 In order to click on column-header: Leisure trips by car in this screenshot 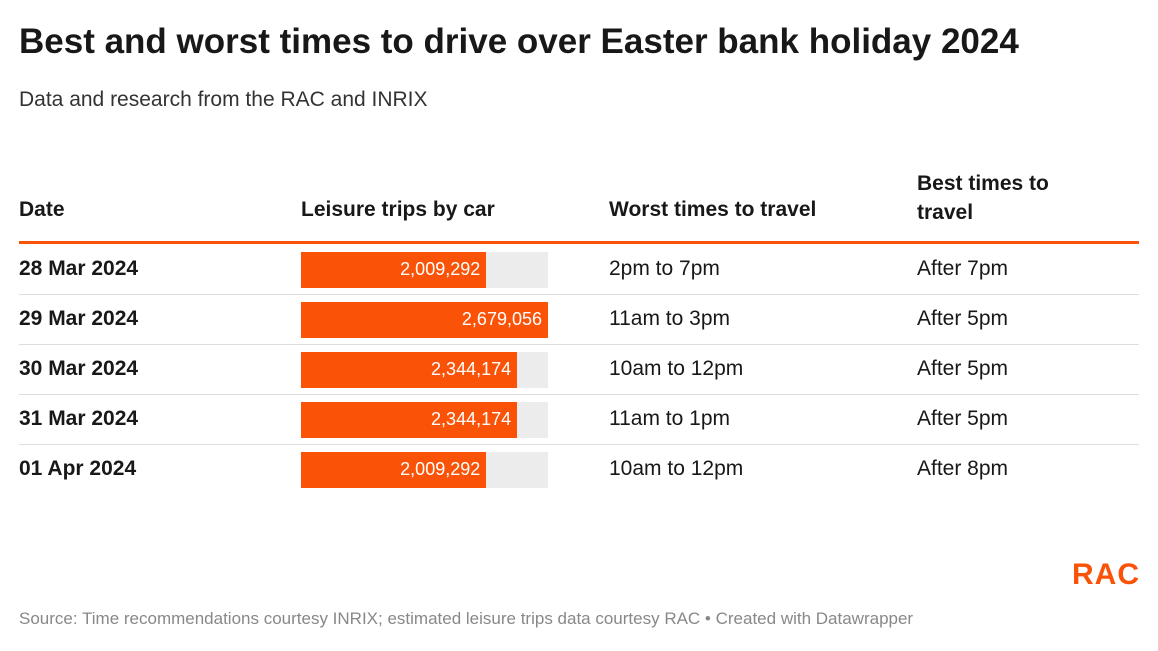, I will do `click(398, 209)`.